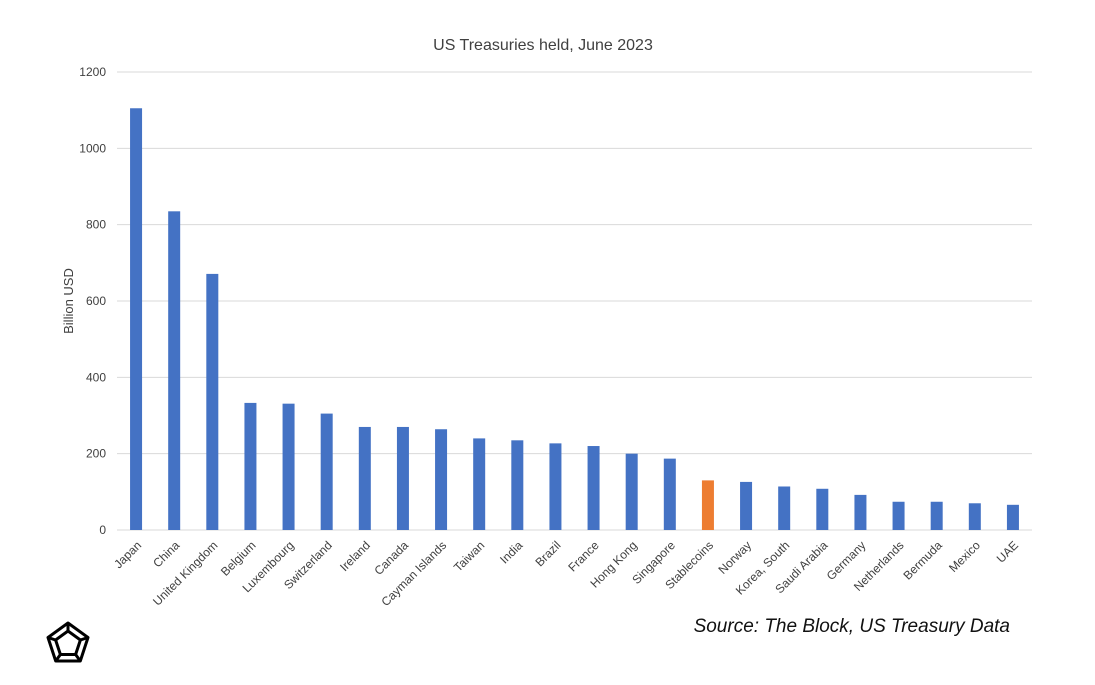 This screenshot has height=685, width=1095. Describe the element at coordinates (669, 494) in the screenshot. I see `bar-singapore` at that location.